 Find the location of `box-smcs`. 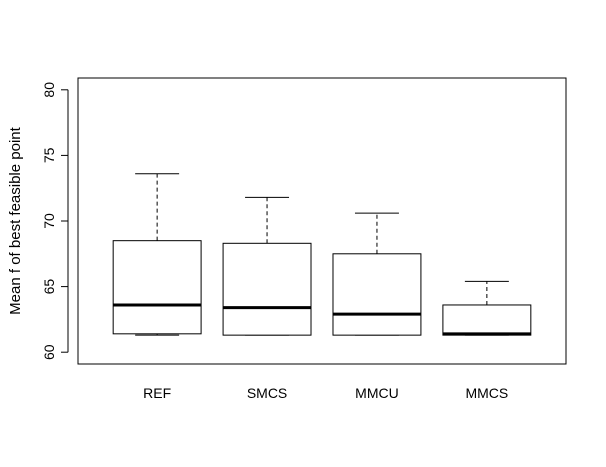

box-smcs is located at coordinates (267, 266).